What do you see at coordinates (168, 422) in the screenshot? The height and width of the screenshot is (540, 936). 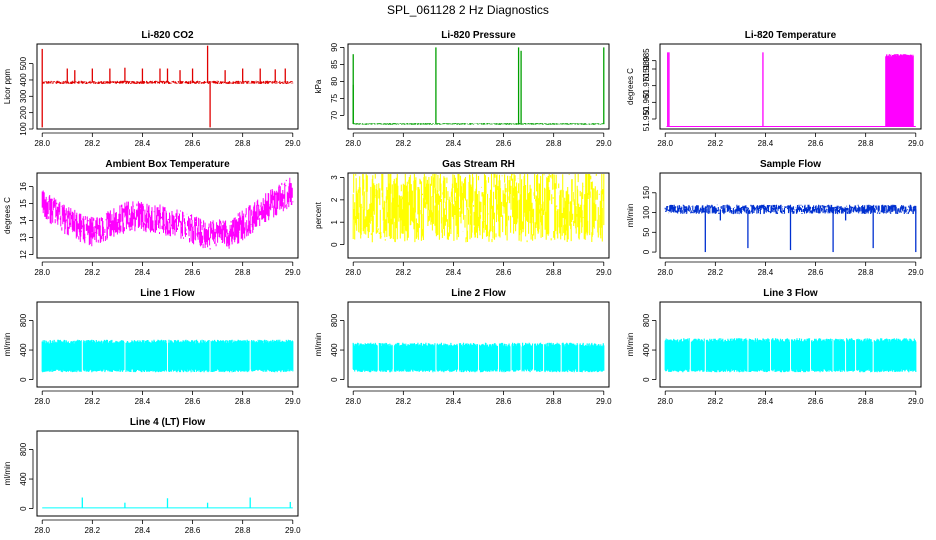 I see `panel-title: Line 4 (LT) Flow` at bounding box center [168, 422].